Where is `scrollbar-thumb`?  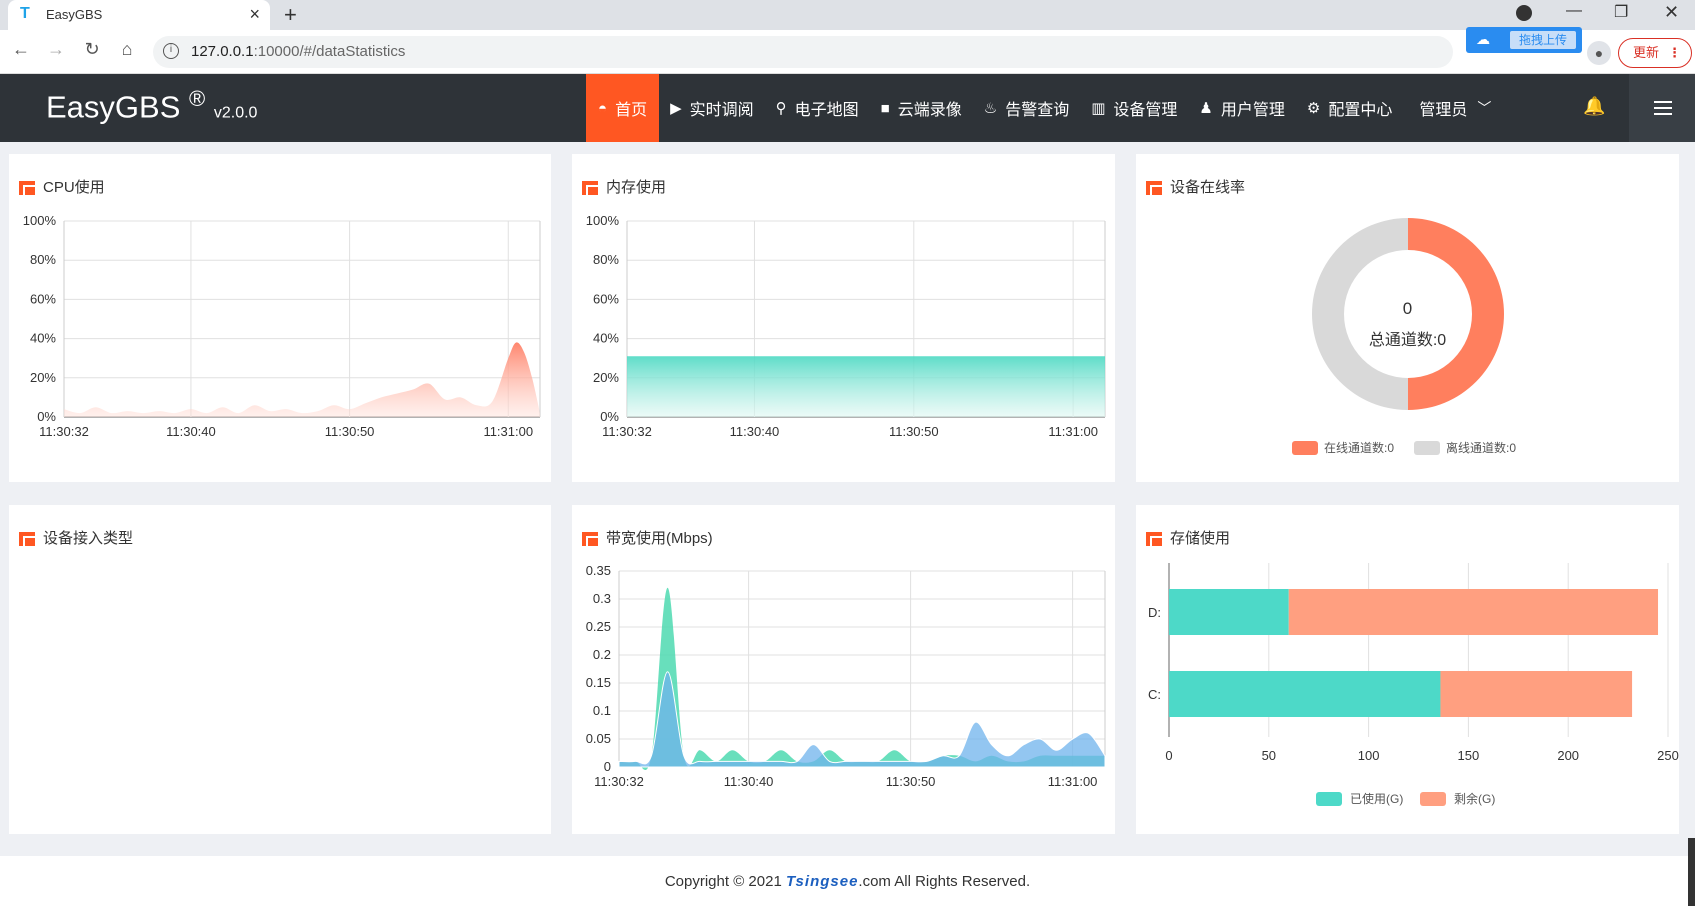
scrollbar-thumb is located at coordinates (1691, 872).